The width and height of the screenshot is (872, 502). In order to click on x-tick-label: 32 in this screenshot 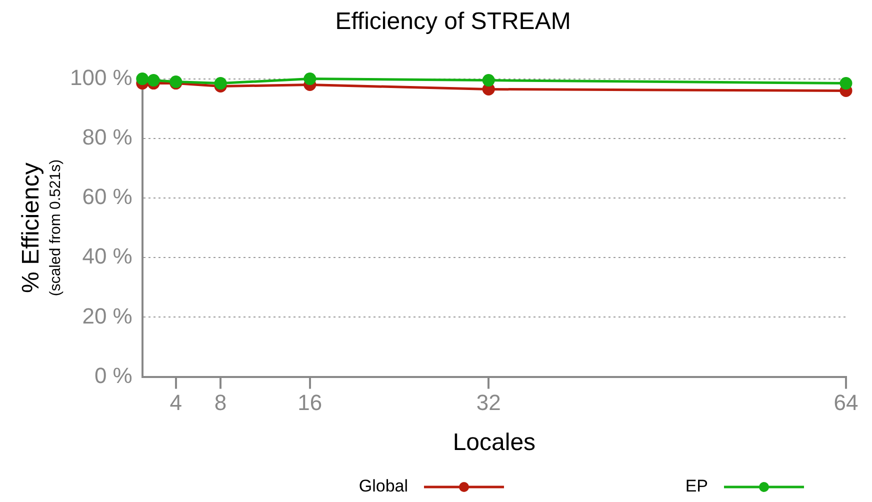, I will do `click(488, 403)`.